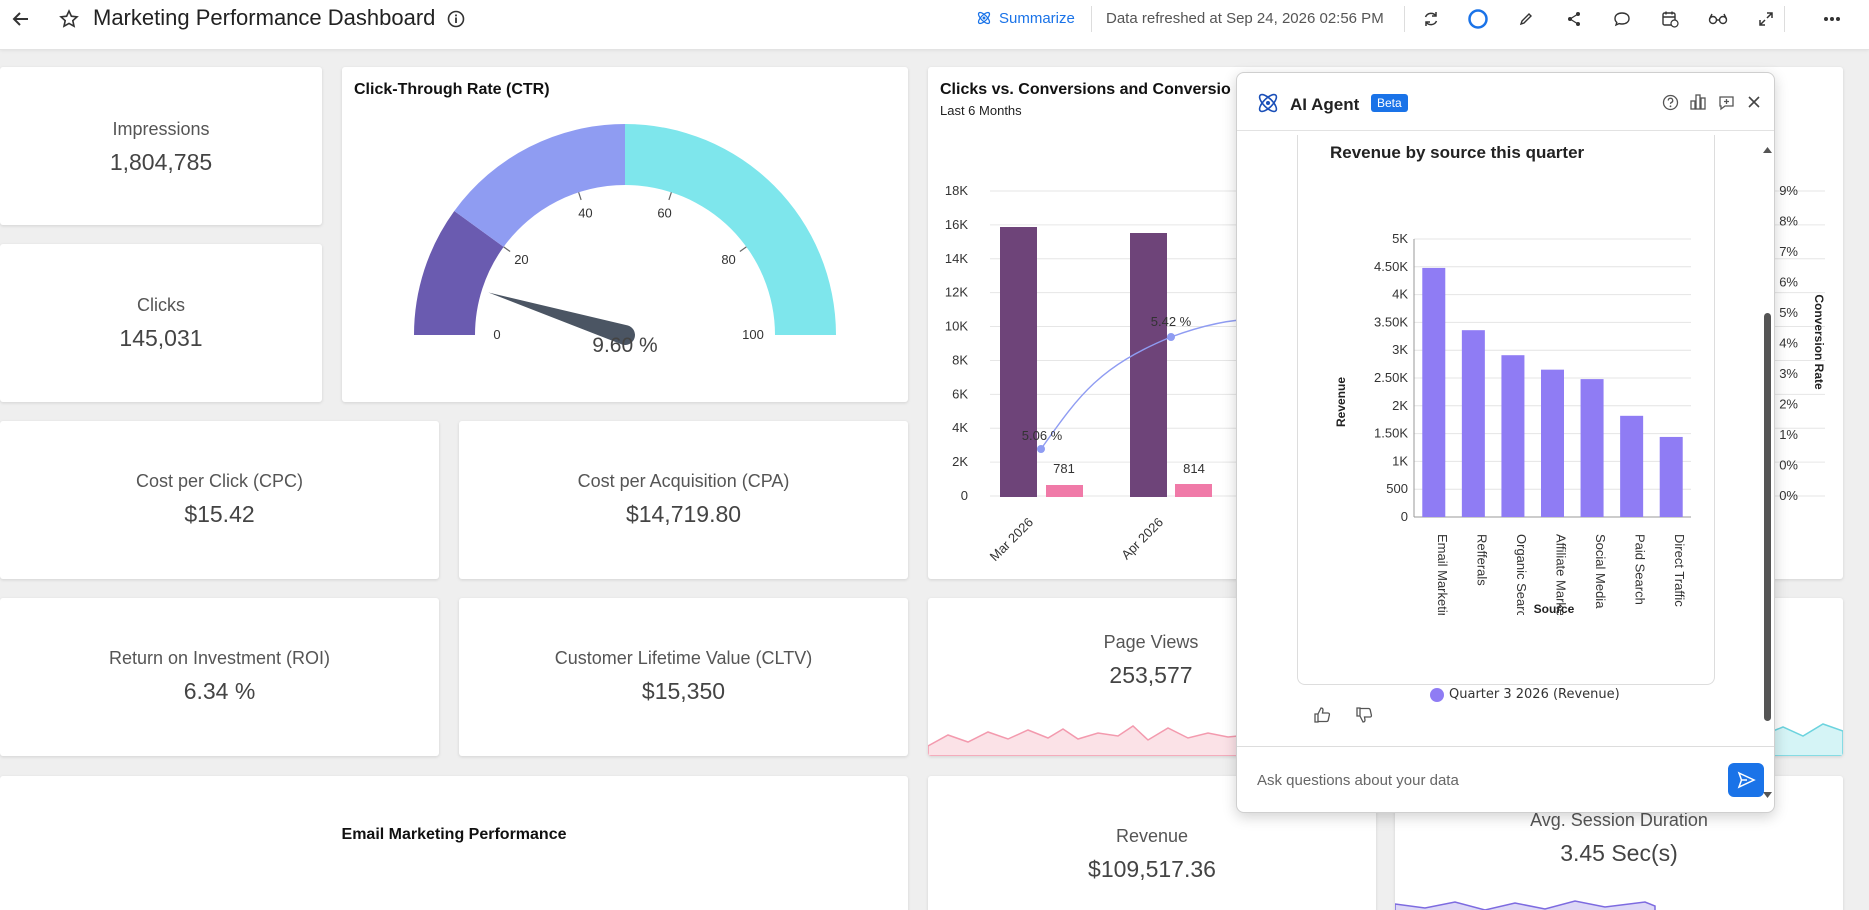  Describe the element at coordinates (1041, 449) in the screenshot. I see `rate-point` at that location.